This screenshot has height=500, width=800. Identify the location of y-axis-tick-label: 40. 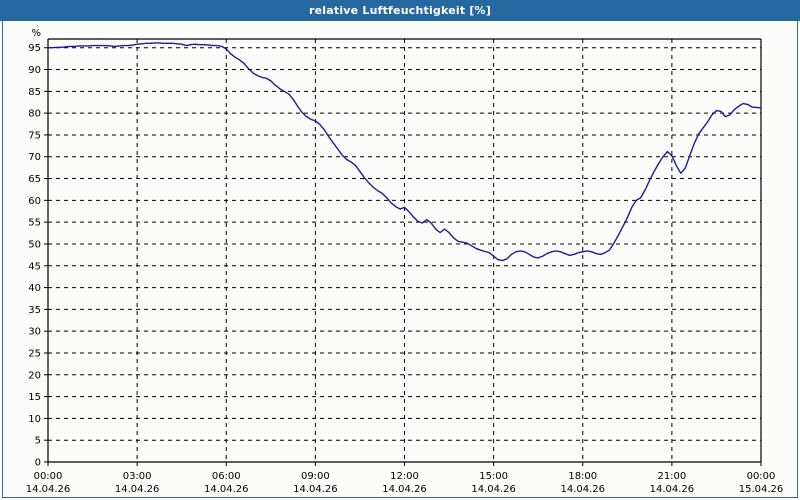
(34, 288).